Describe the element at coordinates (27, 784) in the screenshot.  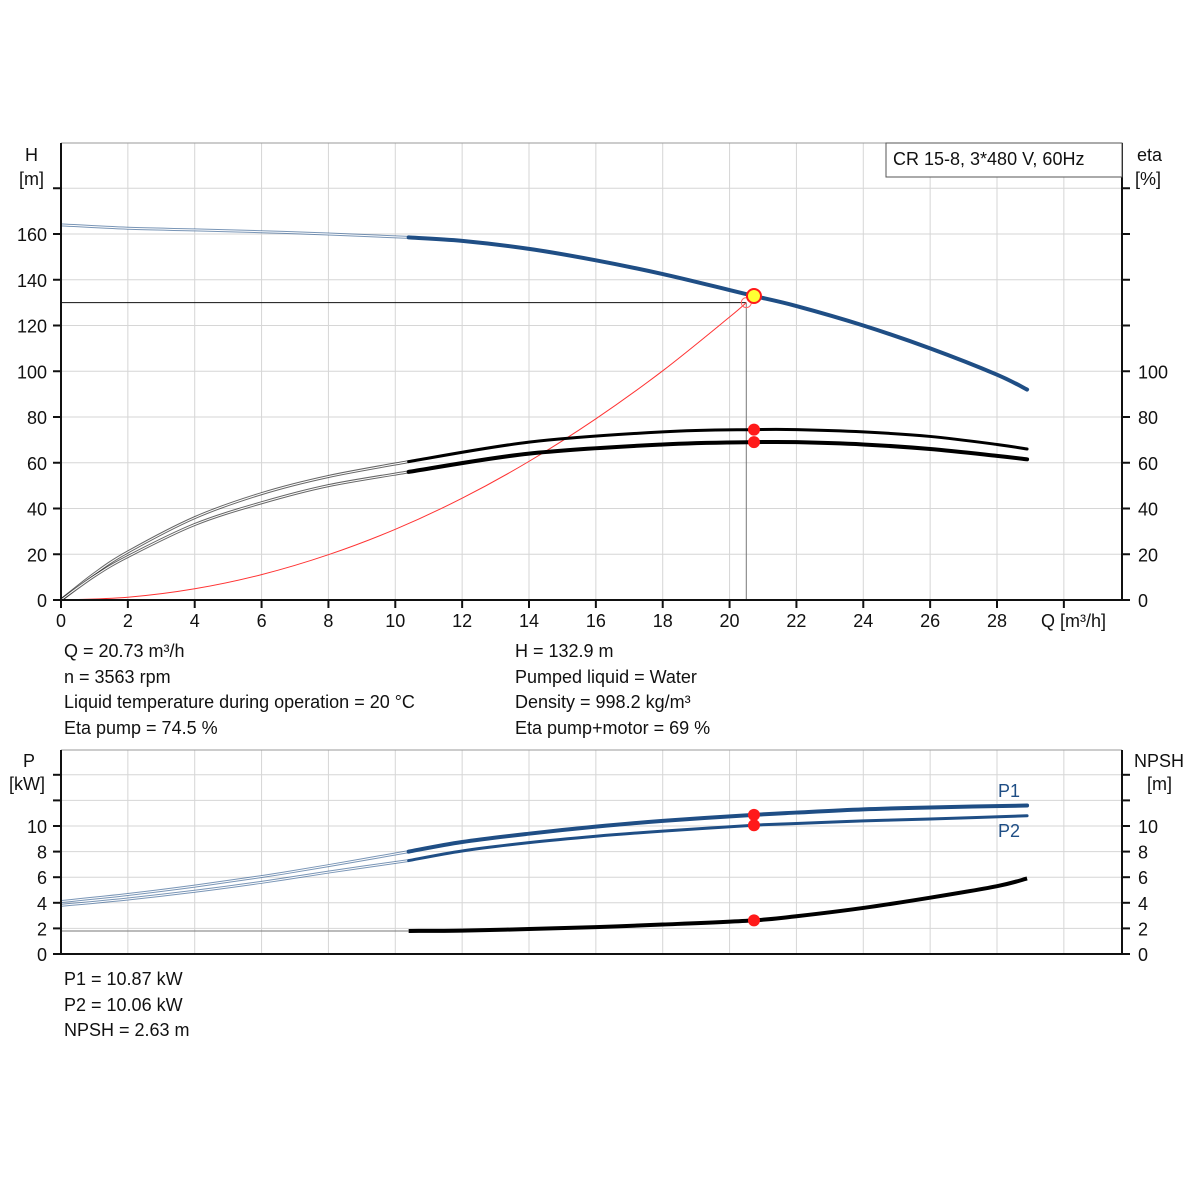
I see `p-axis-unit: [kW]` at that location.